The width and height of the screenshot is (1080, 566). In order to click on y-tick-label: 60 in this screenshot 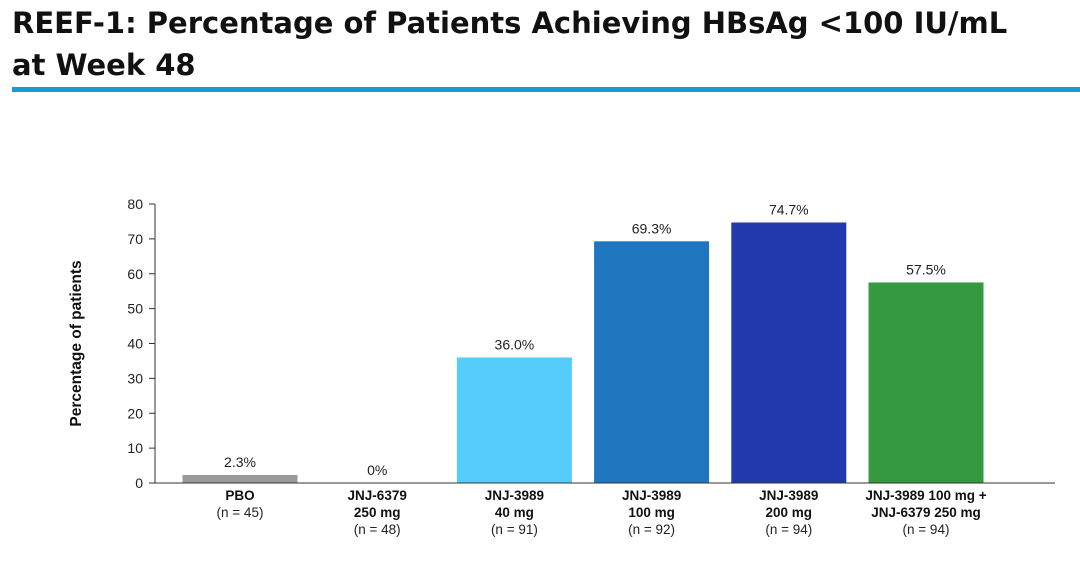, I will do `click(135, 274)`.